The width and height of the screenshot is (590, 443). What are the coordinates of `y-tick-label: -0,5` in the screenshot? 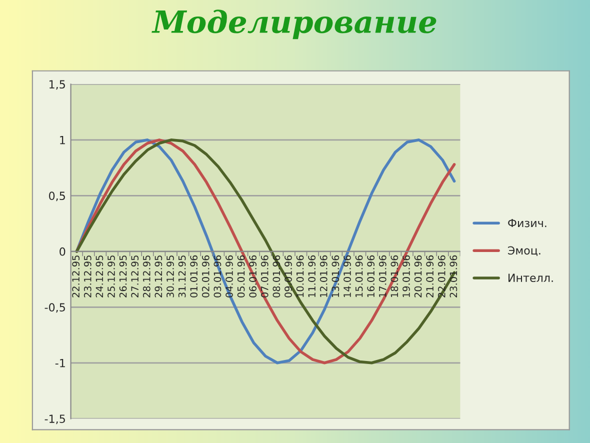 It's located at (54, 308).